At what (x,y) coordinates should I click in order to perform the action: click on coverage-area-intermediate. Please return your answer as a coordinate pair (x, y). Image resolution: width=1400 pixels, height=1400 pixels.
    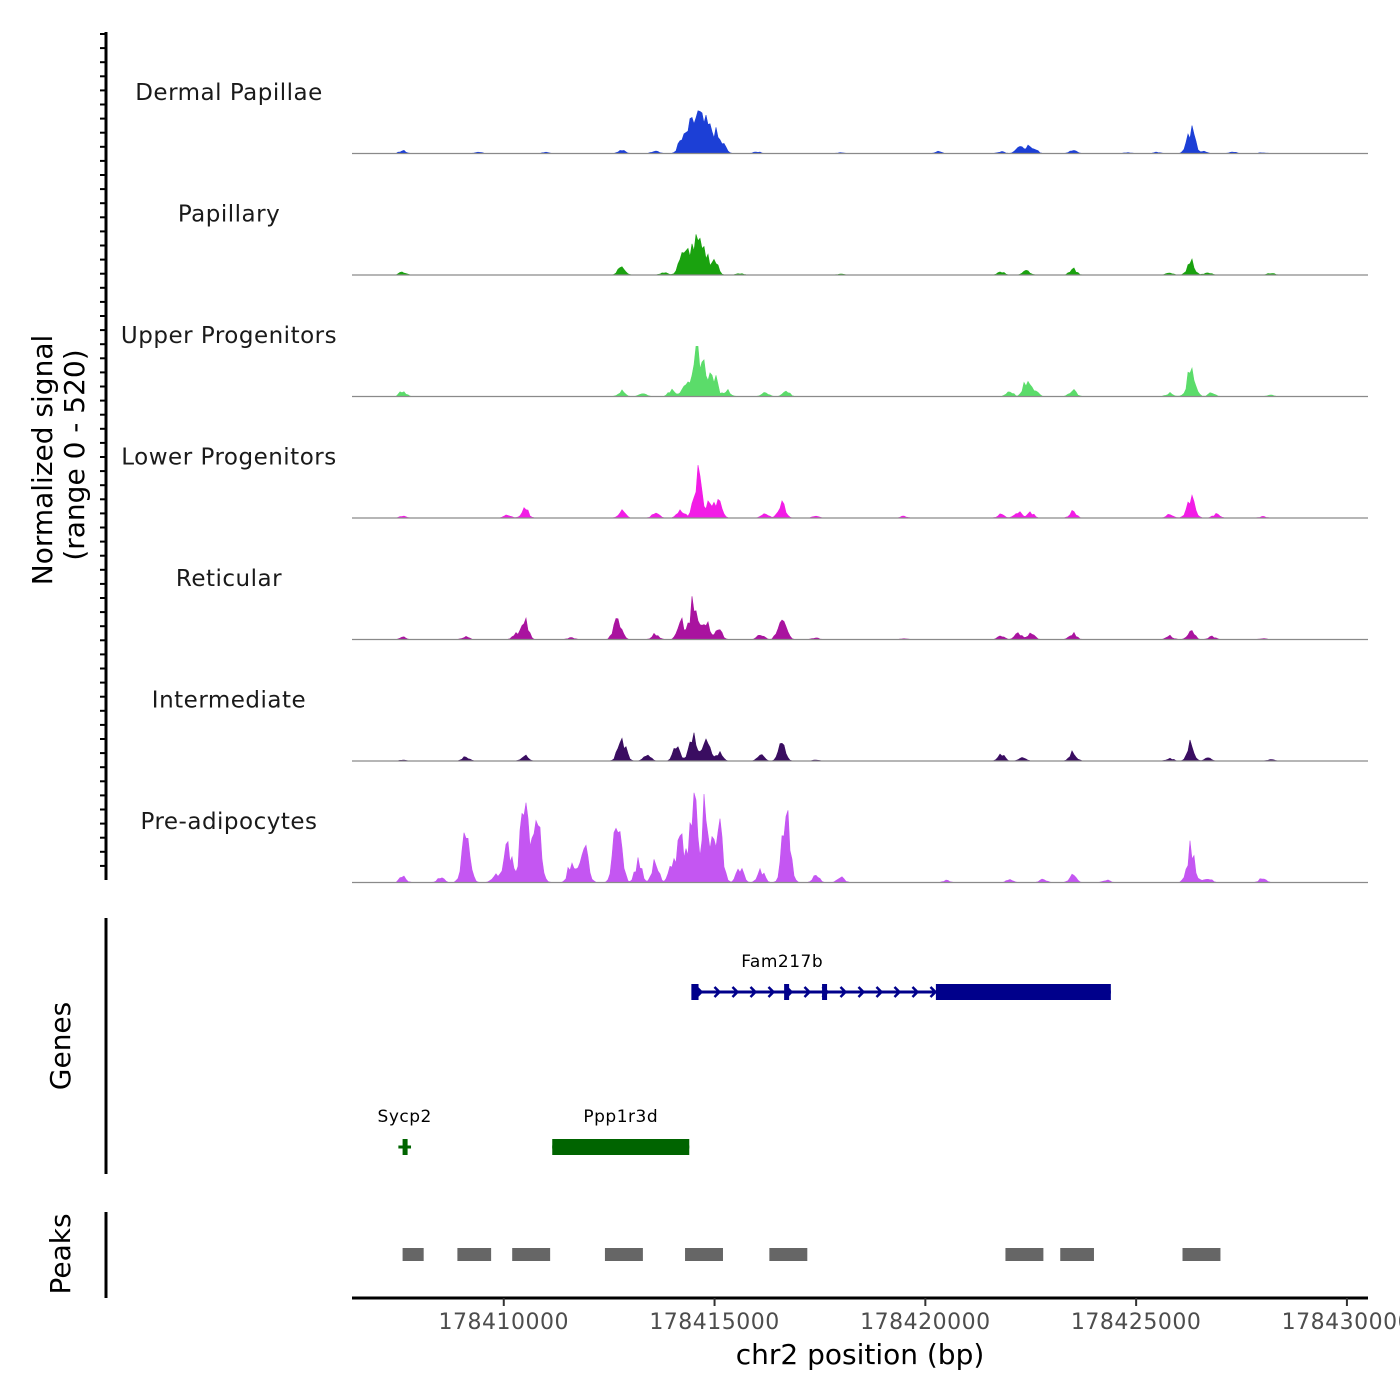
    Looking at the image, I should click on (836, 747).